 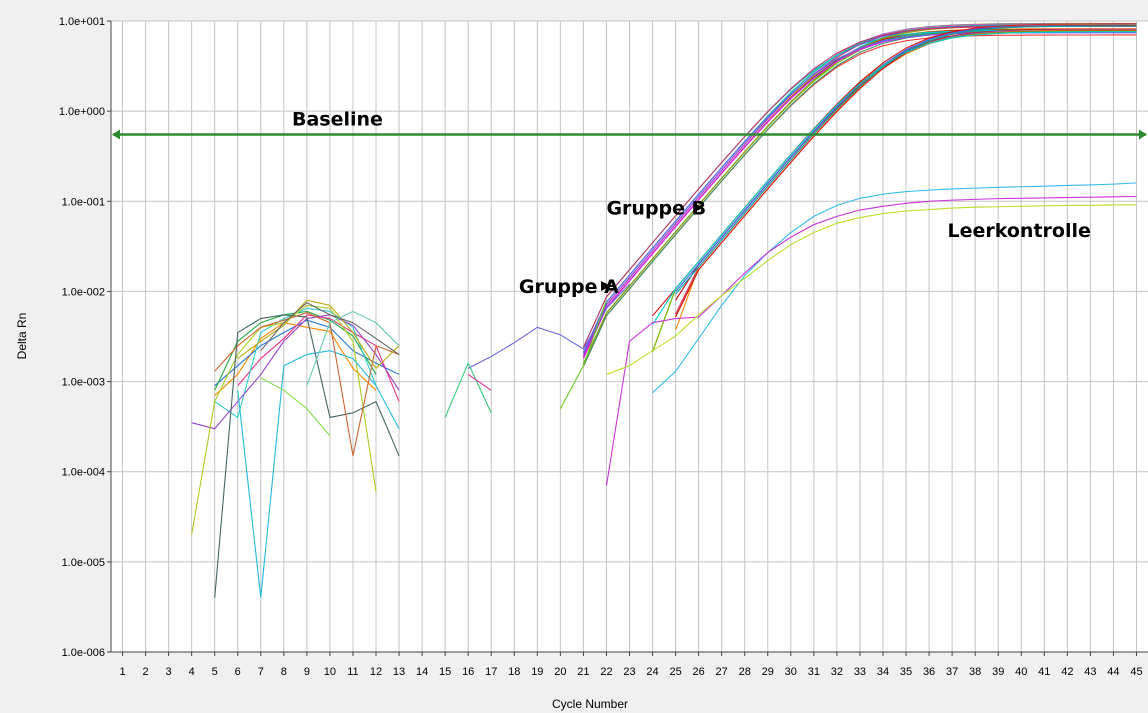 What do you see at coordinates (537, 672) in the screenshot?
I see `x-tick-label: 19` at bounding box center [537, 672].